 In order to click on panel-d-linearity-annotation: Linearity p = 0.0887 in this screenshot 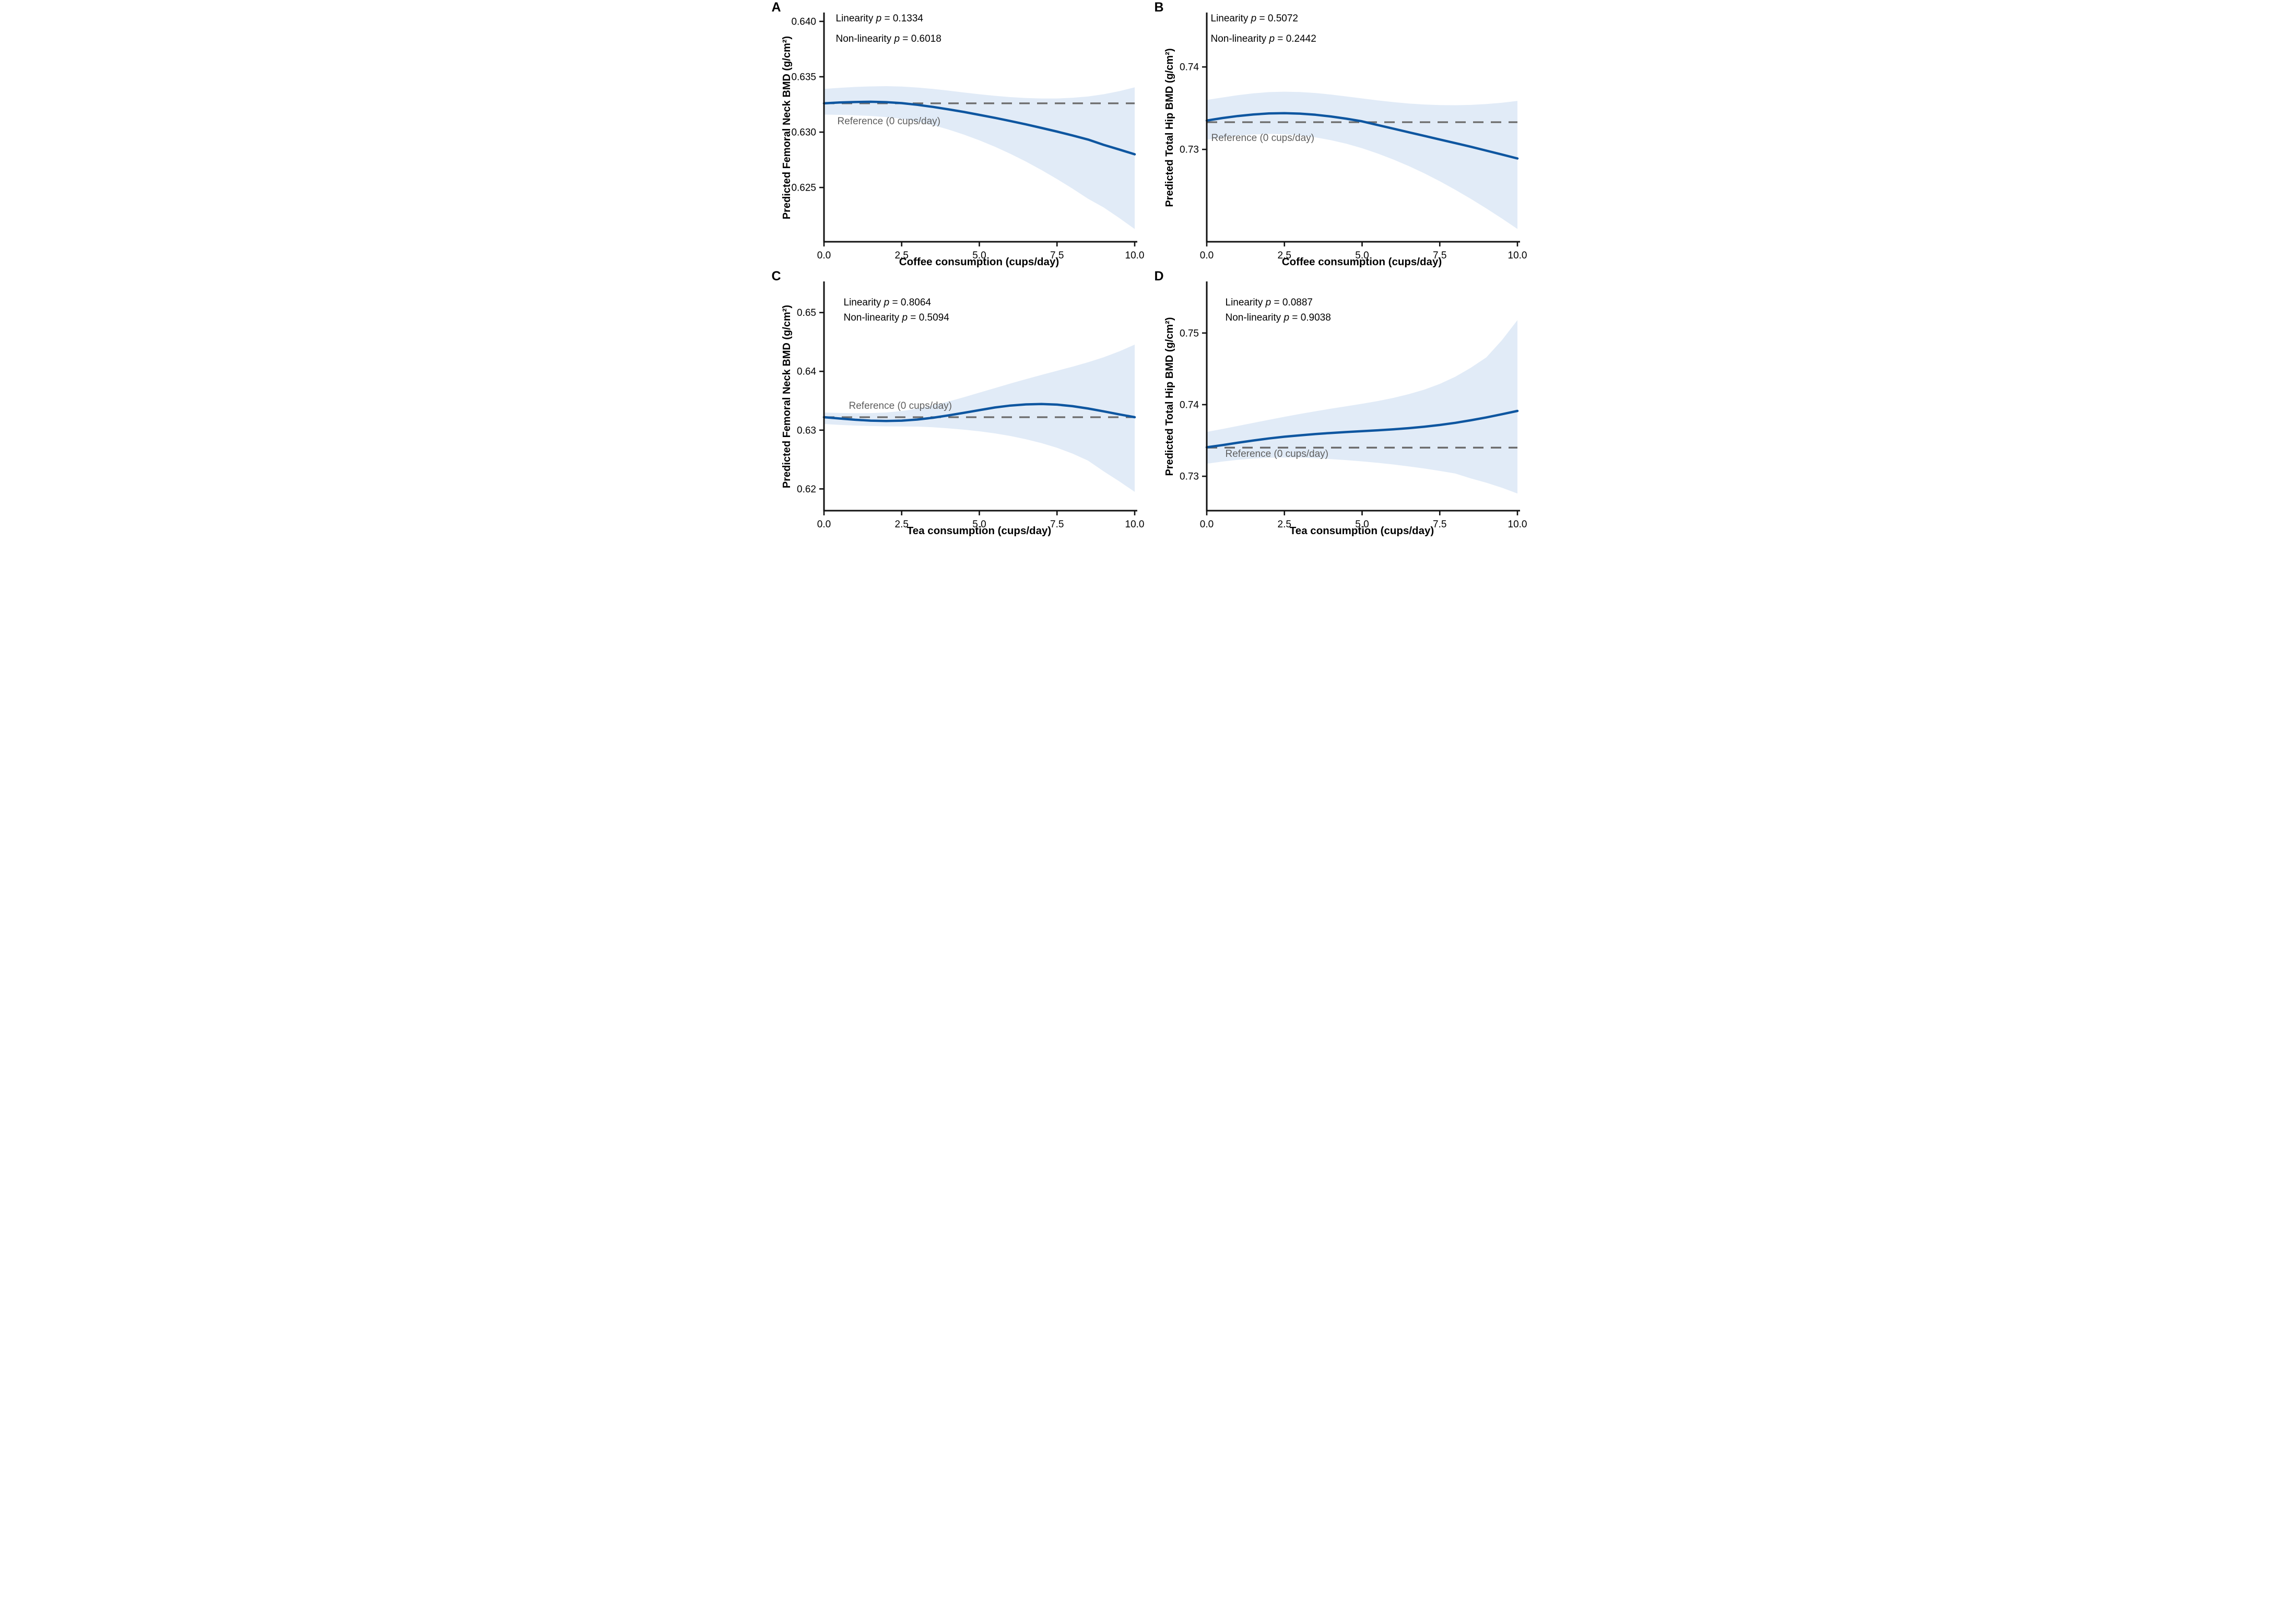, I will do `click(1269, 303)`.